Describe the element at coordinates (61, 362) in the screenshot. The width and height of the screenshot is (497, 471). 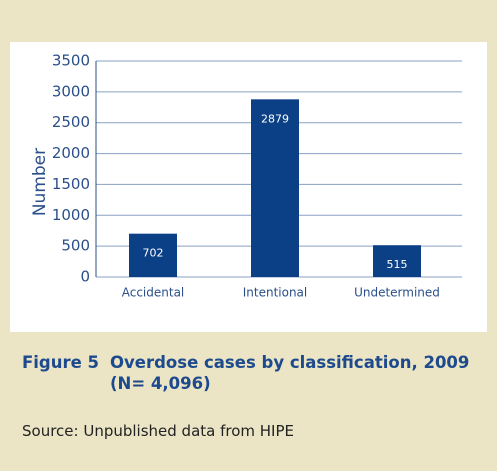
I see `figure-label: Figure 5` at that location.